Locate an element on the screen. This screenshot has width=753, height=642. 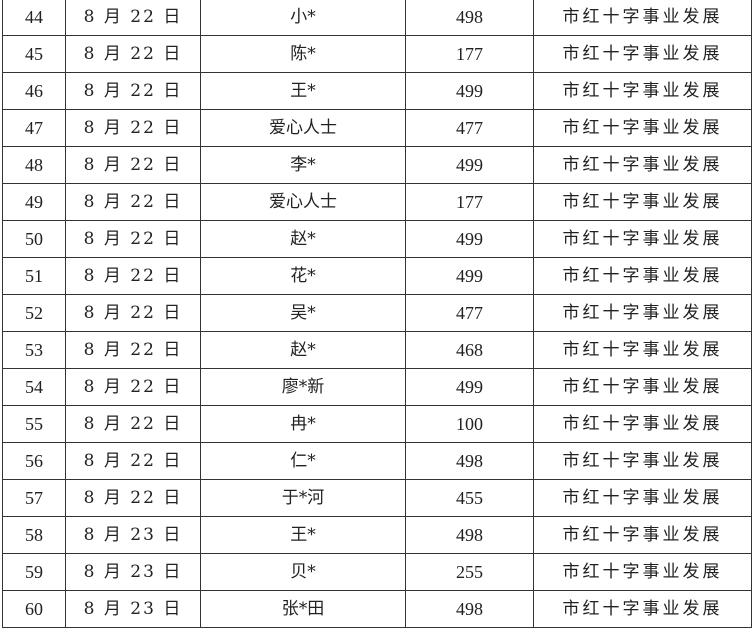
row-number: 56 is located at coordinates (34, 461).